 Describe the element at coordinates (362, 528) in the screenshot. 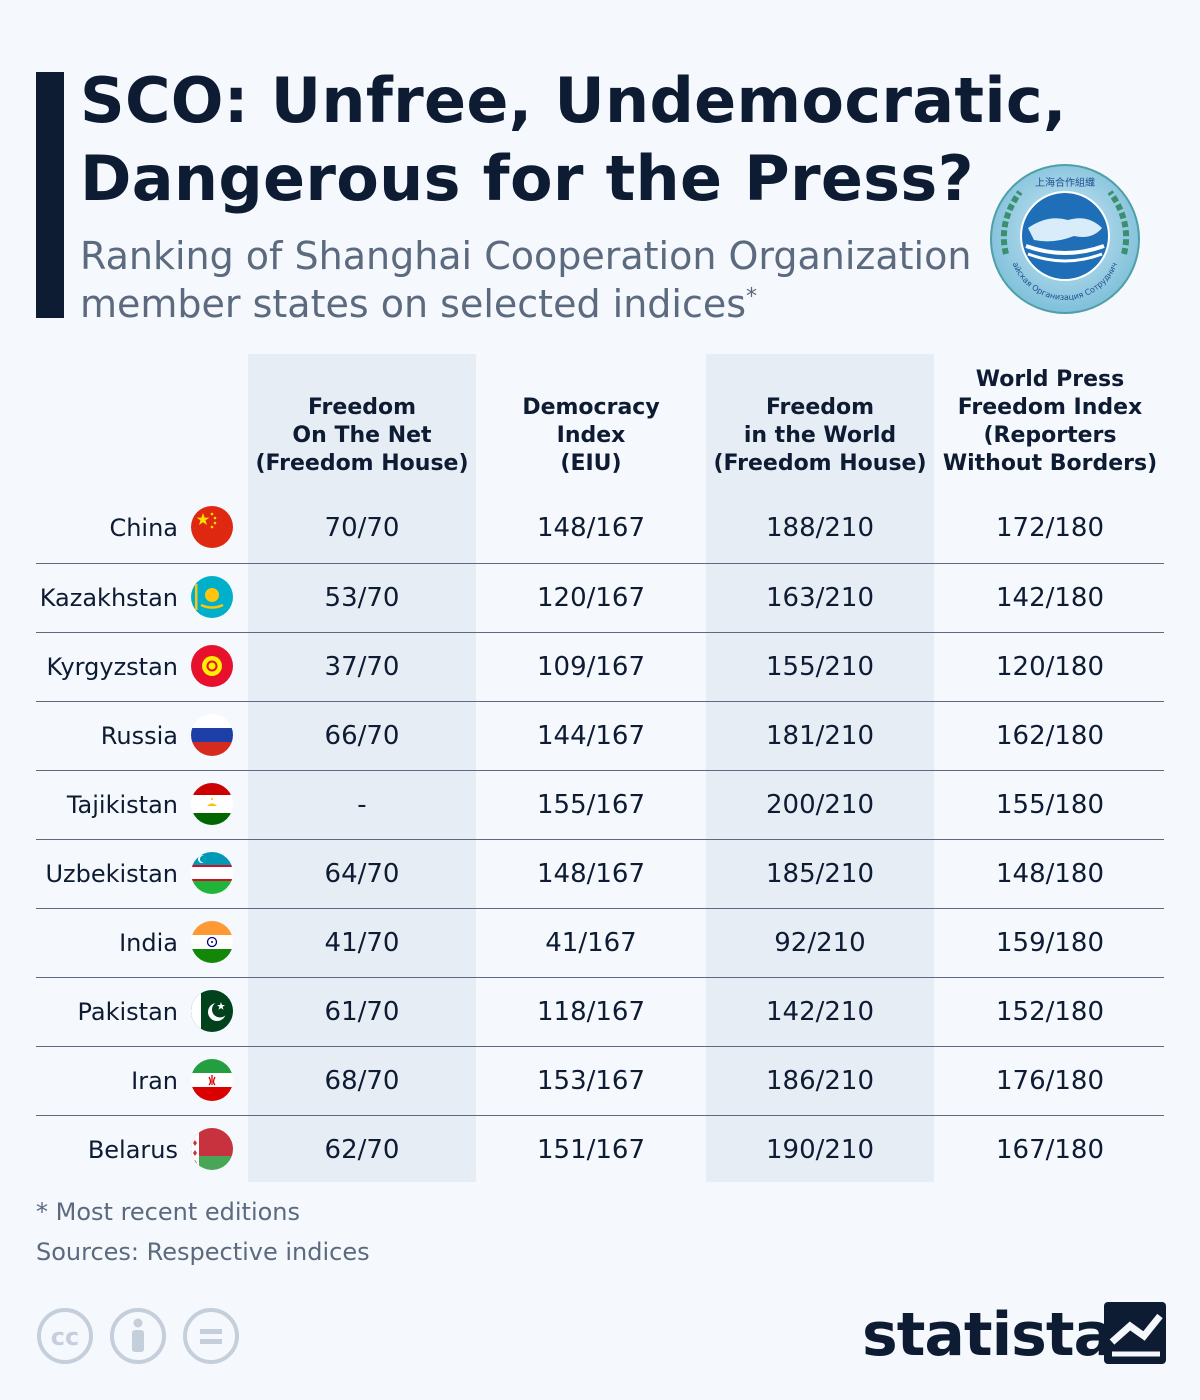

I see `rank-cell: 70/70` at that location.